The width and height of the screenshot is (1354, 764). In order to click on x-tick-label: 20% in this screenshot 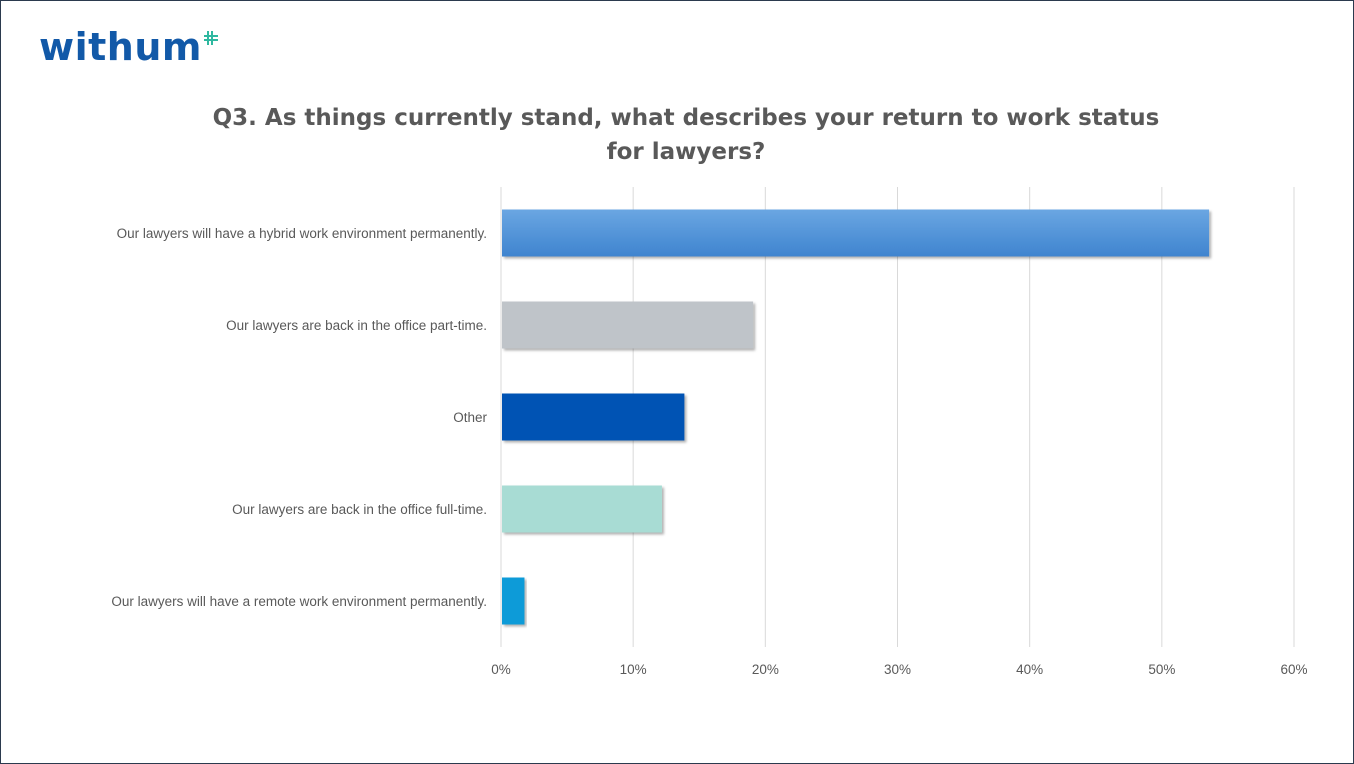, I will do `click(765, 669)`.